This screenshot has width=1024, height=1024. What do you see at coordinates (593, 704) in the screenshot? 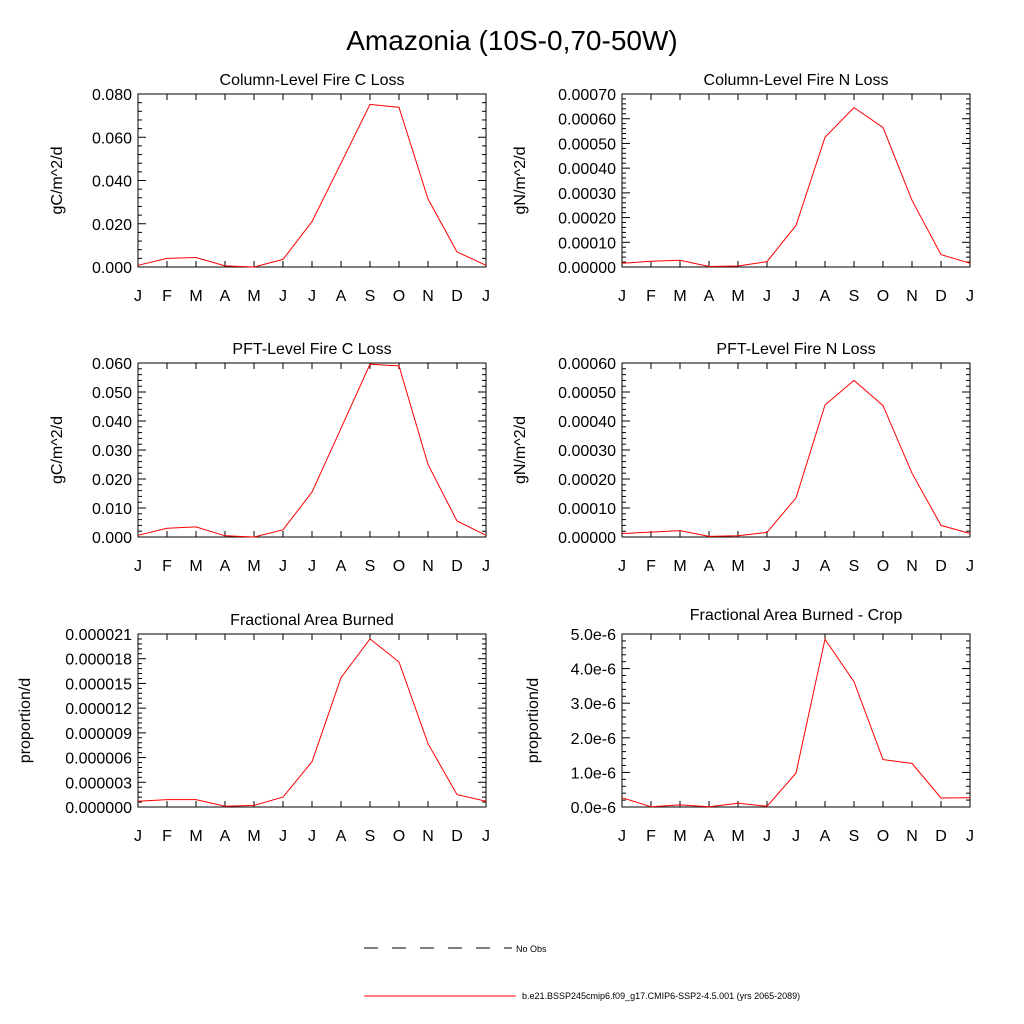
I see `y-tick-label: 3.0e-6` at bounding box center [593, 704].